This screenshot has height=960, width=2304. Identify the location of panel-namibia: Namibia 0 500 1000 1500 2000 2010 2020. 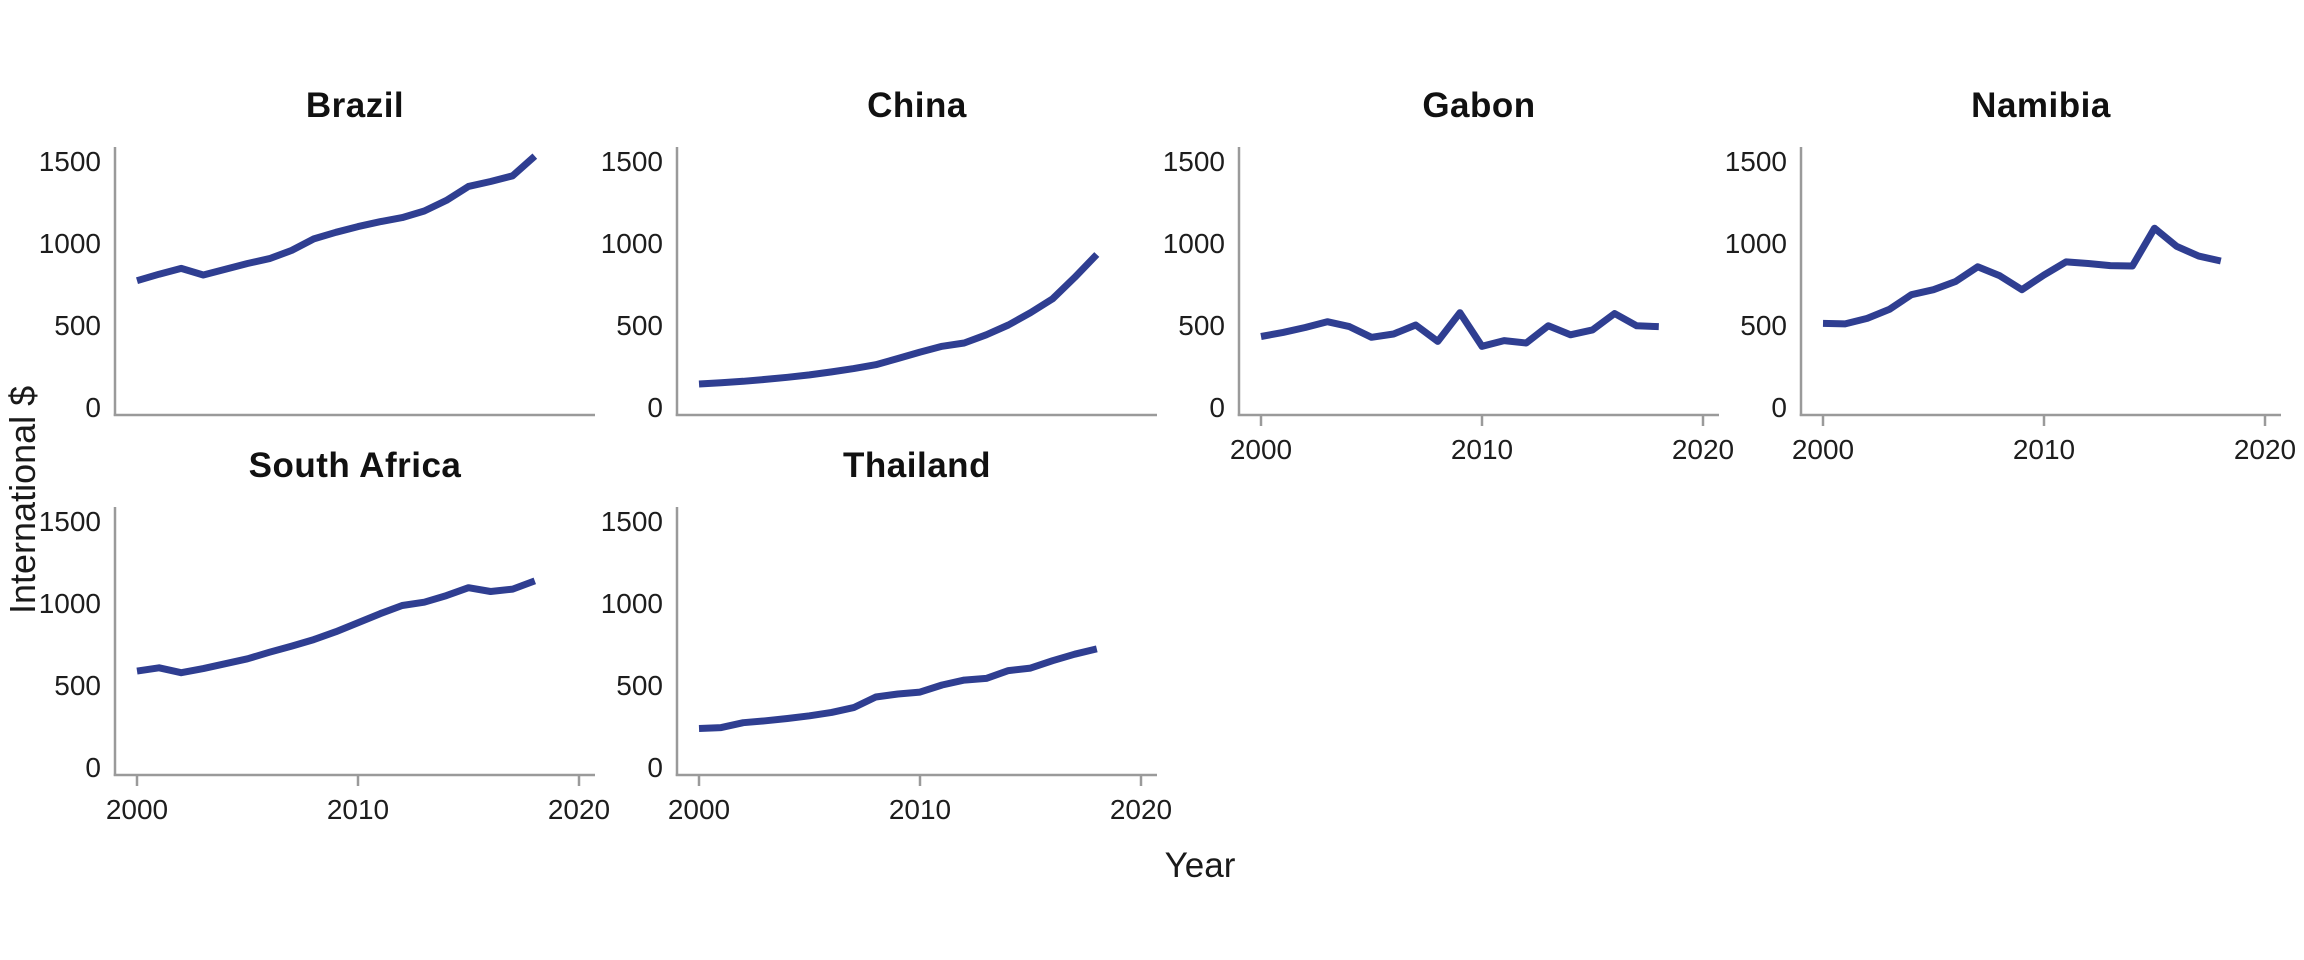
(2003, 267).